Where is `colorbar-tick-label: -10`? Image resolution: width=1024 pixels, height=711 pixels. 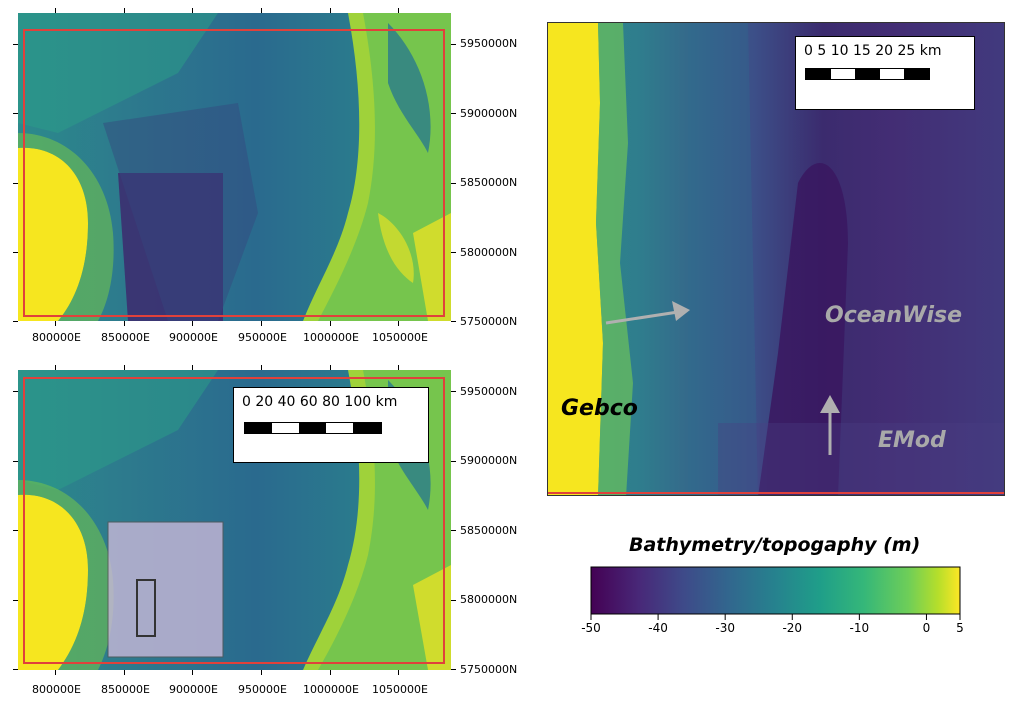
colorbar-tick-label: -10 is located at coordinates (859, 628).